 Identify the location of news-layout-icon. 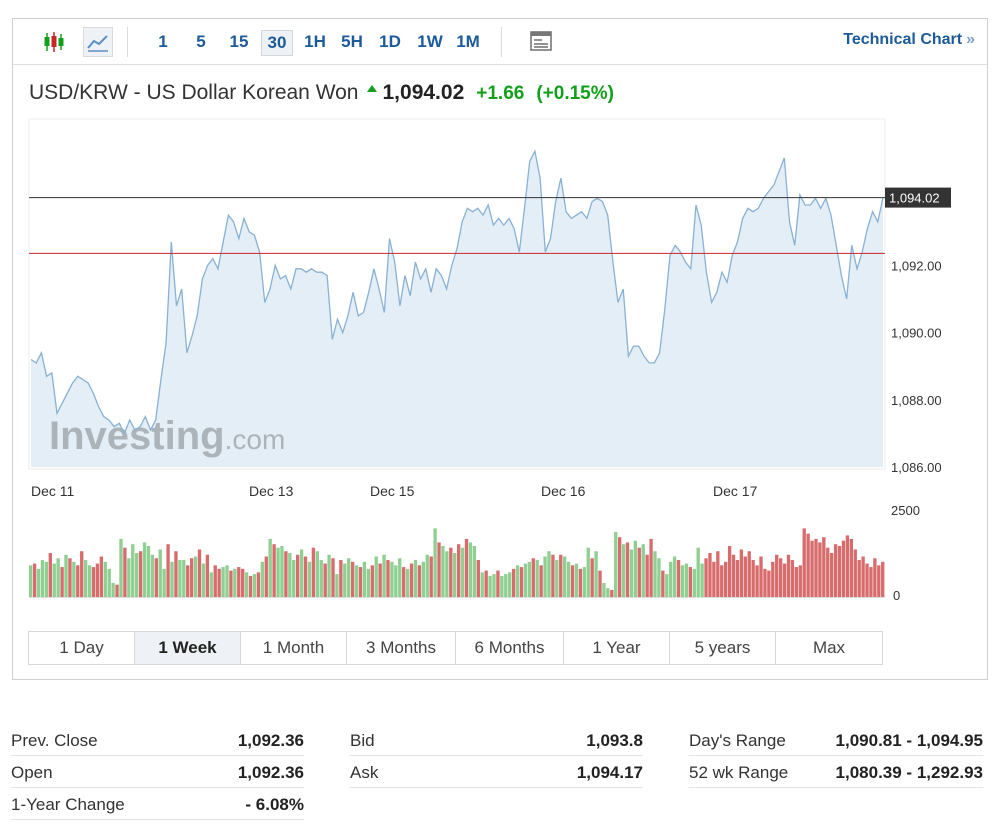
(542, 42).